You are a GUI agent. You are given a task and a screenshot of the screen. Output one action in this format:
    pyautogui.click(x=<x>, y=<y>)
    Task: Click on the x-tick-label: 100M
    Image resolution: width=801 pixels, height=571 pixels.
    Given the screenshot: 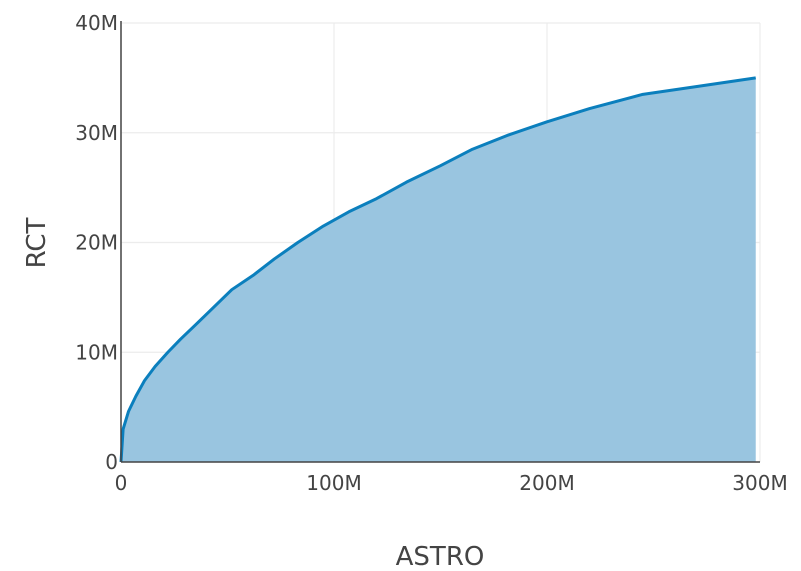 What is the action you would take?
    pyautogui.click(x=333, y=483)
    